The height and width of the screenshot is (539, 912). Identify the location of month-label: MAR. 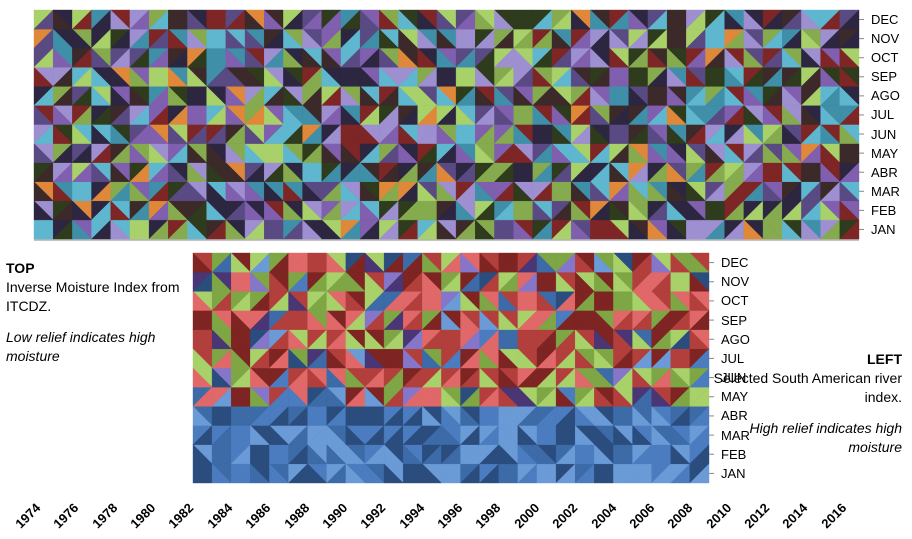
(885, 191).